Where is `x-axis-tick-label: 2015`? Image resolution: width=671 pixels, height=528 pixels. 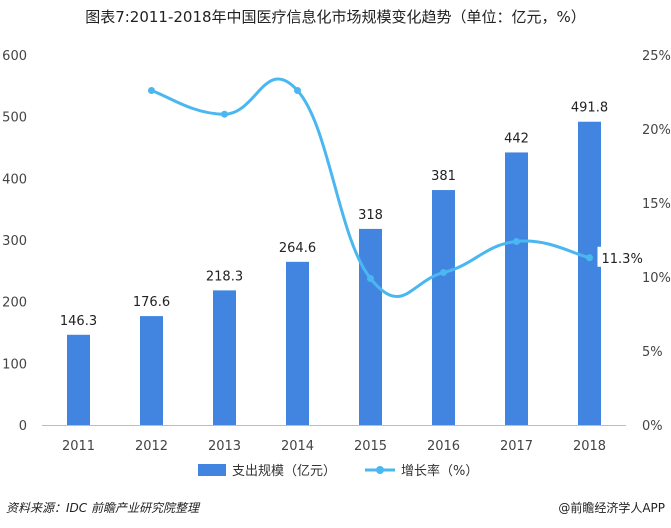 x-axis-tick-label: 2015 is located at coordinates (370, 446).